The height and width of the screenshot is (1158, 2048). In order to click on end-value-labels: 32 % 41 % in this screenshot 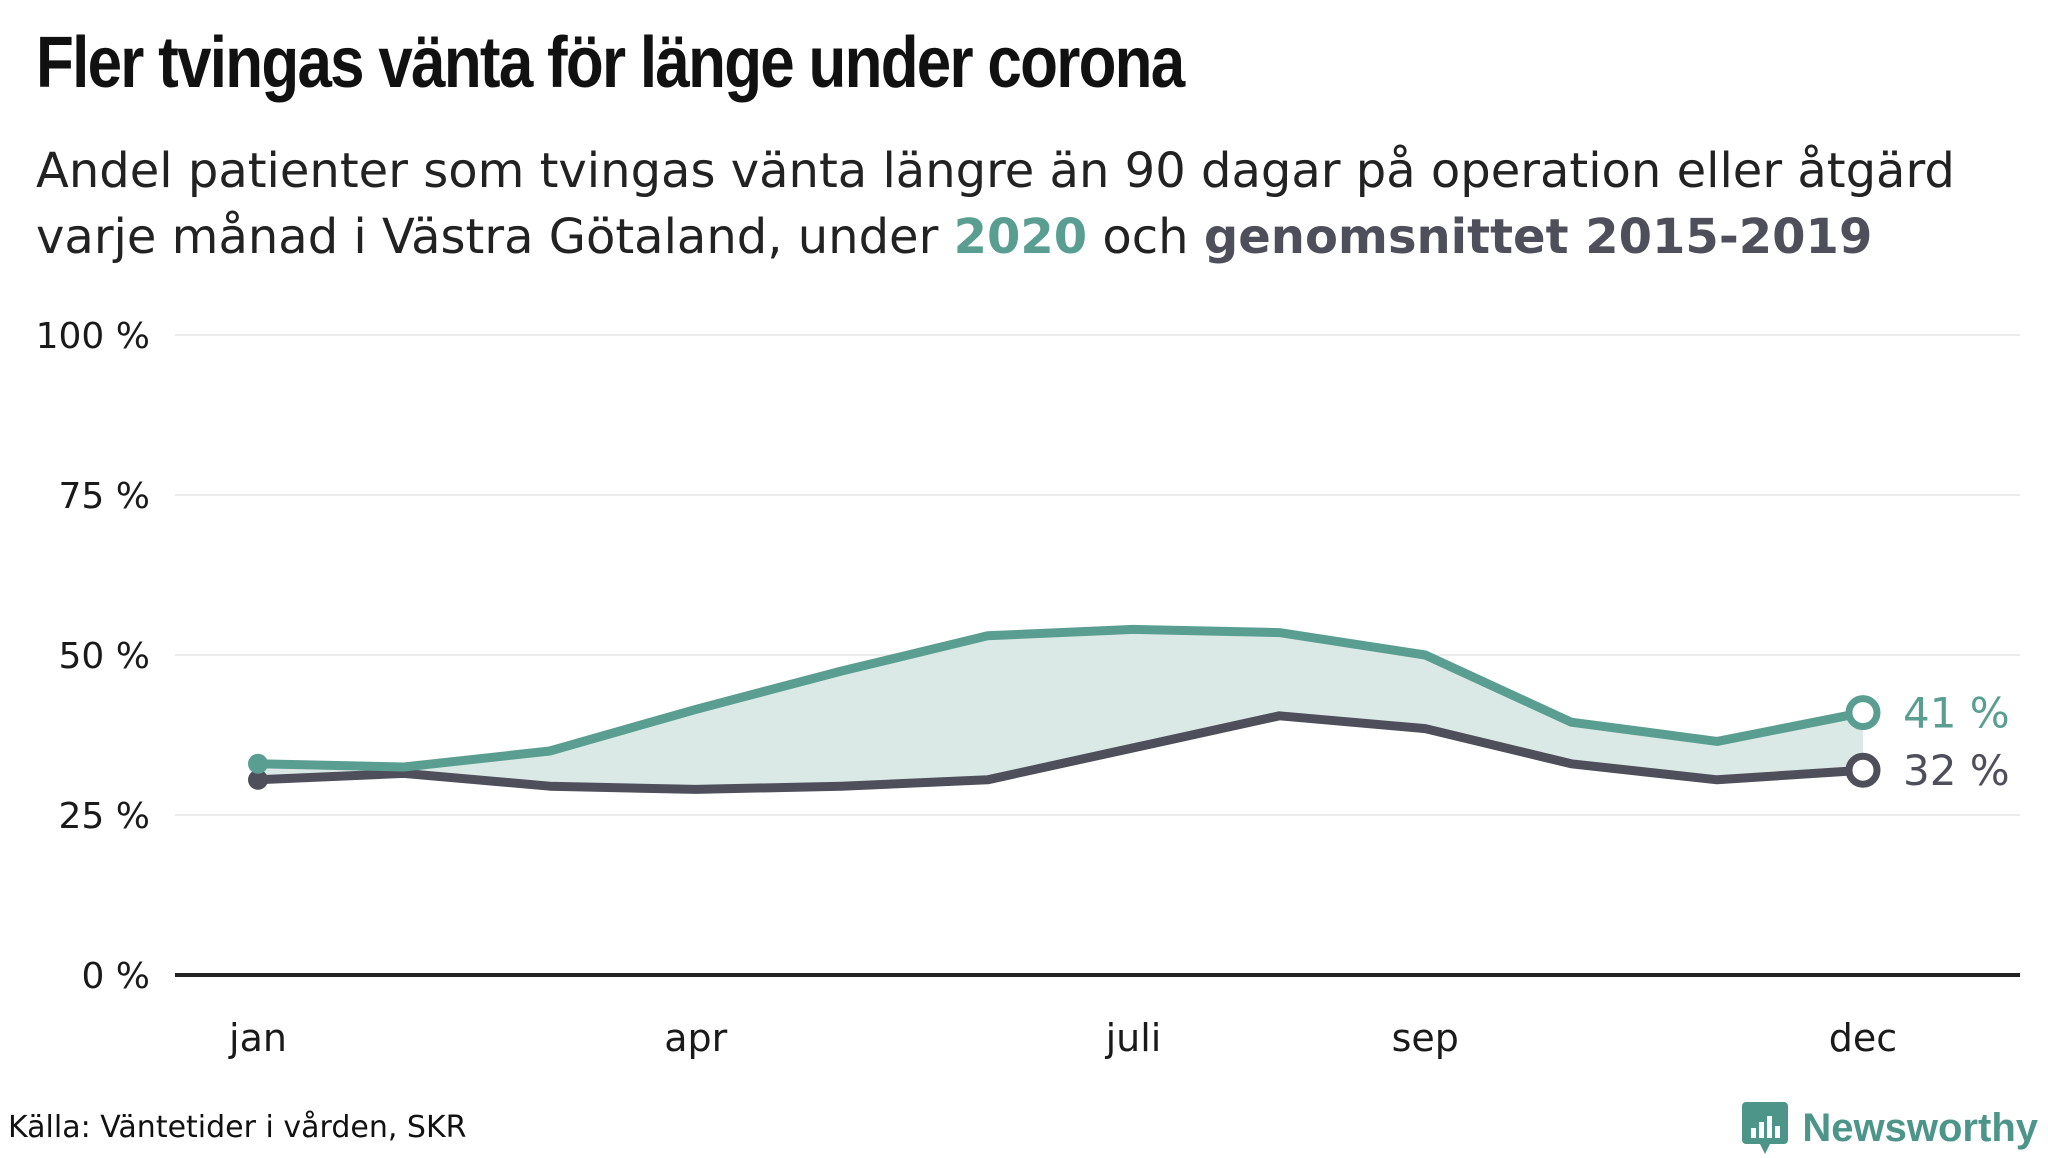, I will do `click(1956, 742)`.